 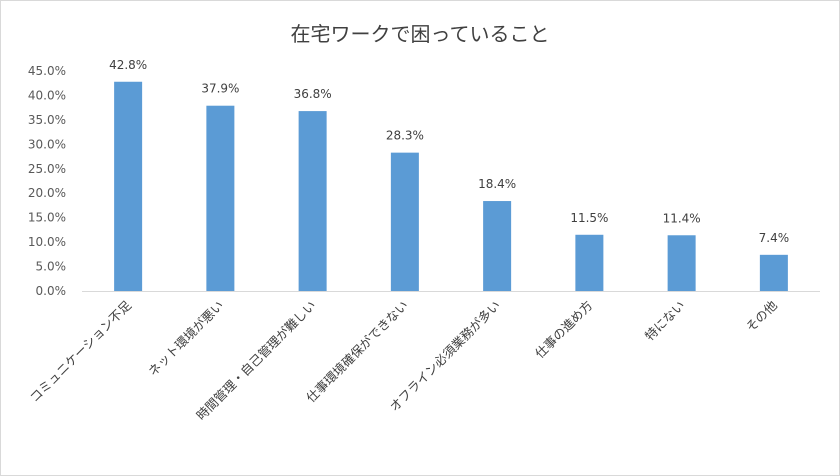 I want to click on y-tick-label: 20.0%, so click(x=47, y=193).